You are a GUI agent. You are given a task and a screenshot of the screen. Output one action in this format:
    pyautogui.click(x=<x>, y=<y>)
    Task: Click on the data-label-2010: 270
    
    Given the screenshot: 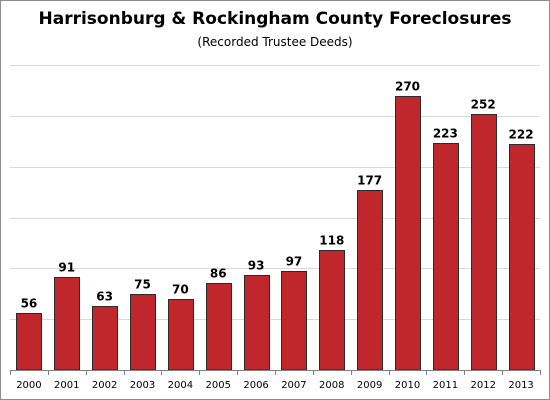 What is the action you would take?
    pyautogui.click(x=407, y=87)
    